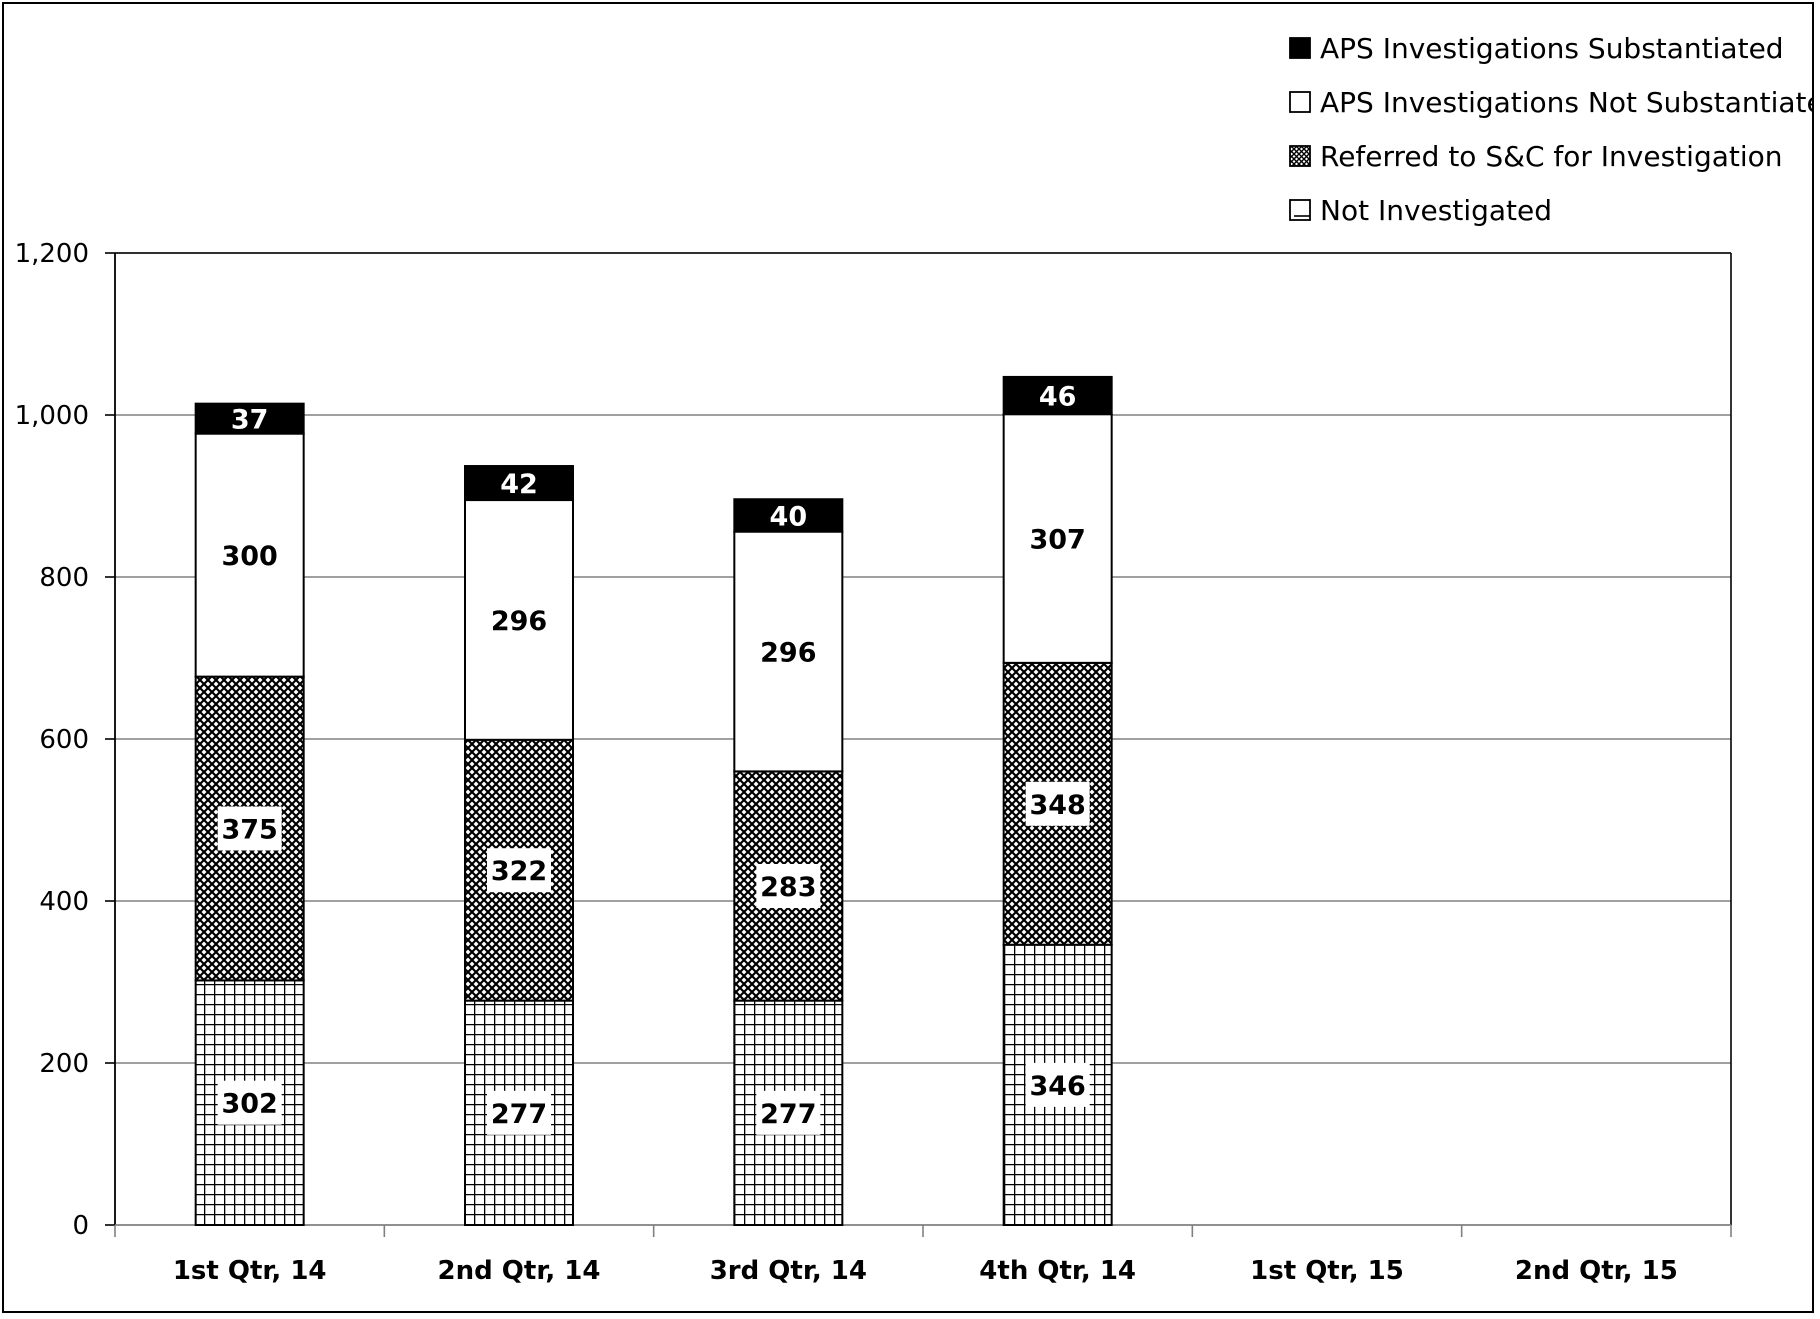 Image resolution: width=1820 pixels, height=1319 pixels. I want to click on y-tick-label: 0, so click(80, 1226).